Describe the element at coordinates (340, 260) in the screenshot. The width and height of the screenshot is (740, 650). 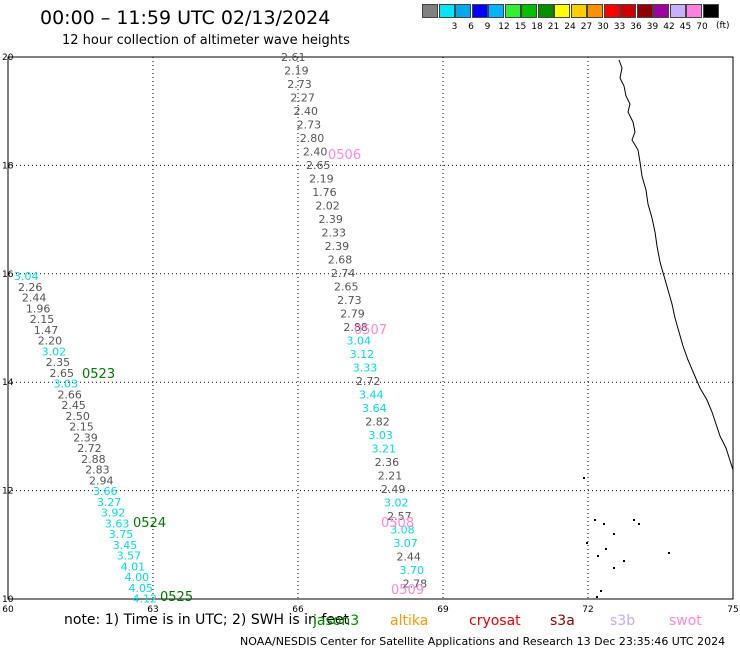
I see `swh-value: 2.68` at that location.